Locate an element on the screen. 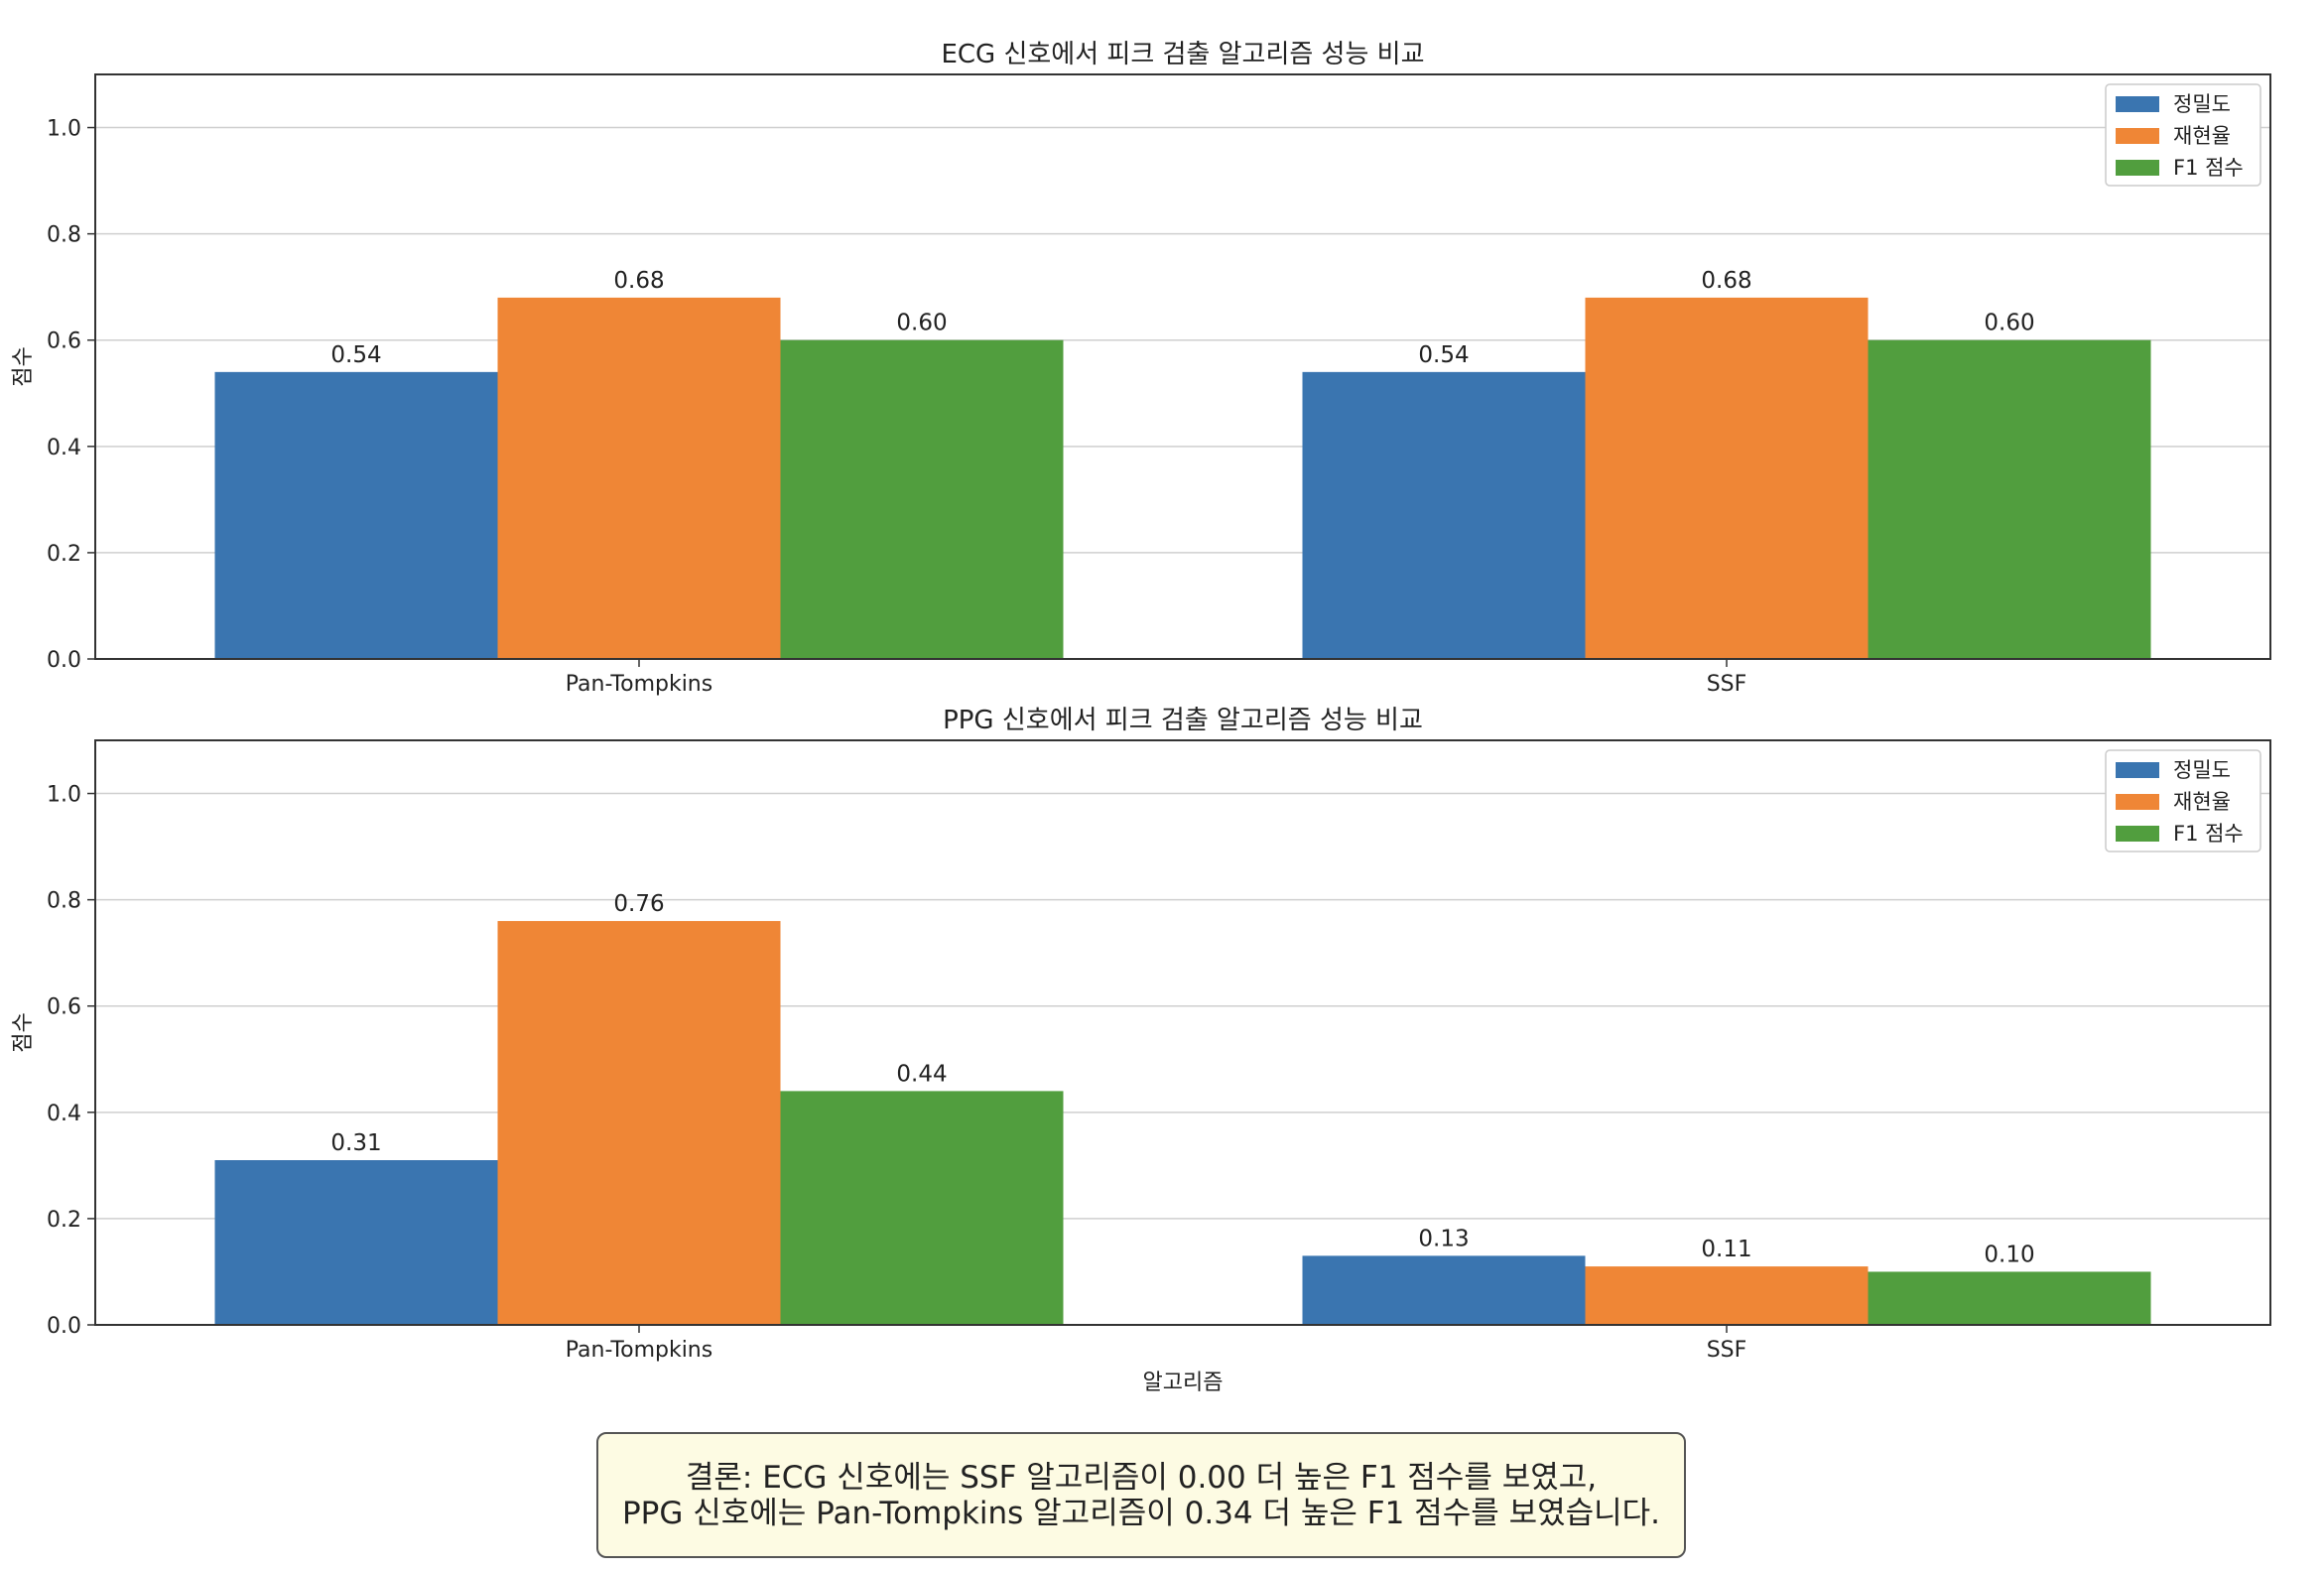 Image resolution: width=2324 pixels, height=1572 pixels. chart-2-bar-value-label: 0.10 is located at coordinates (2009, 1254).